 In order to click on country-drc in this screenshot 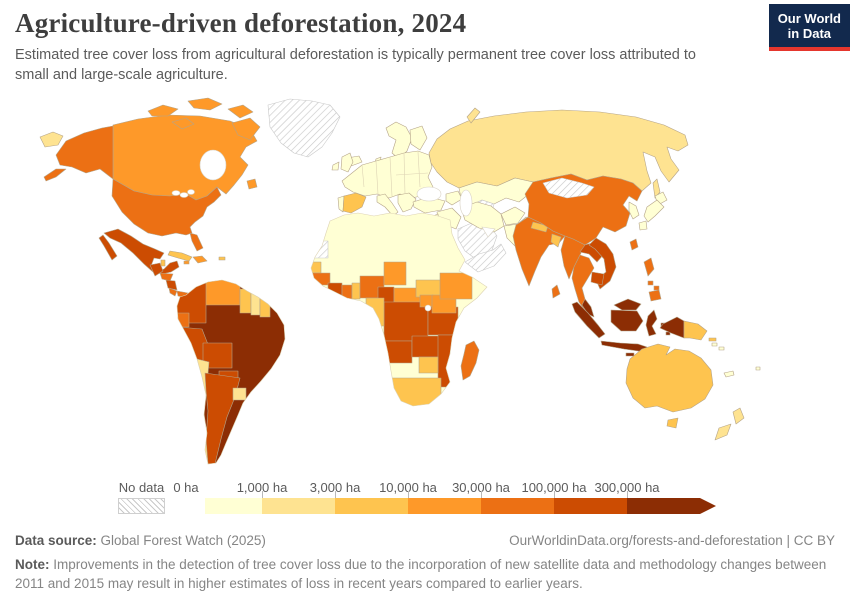, I will do `click(406, 321)`.